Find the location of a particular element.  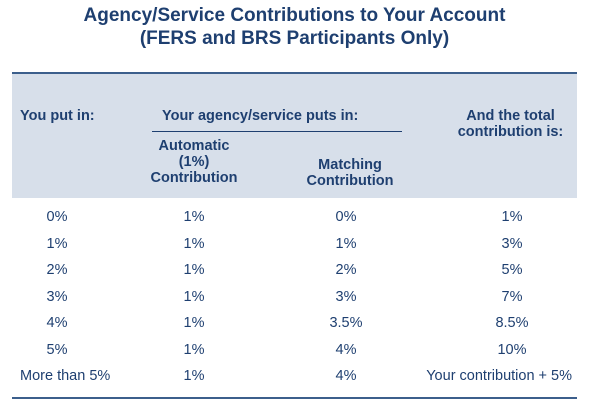

header-group-divider is located at coordinates (277, 131).